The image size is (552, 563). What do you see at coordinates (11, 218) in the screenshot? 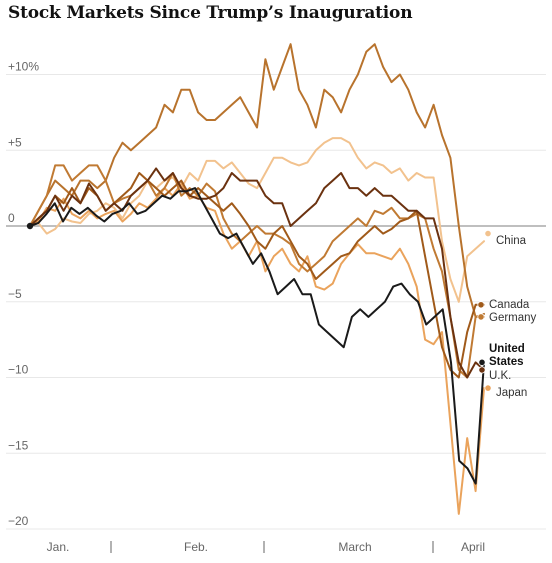
I see `y-tick-label: 0` at bounding box center [11, 218].